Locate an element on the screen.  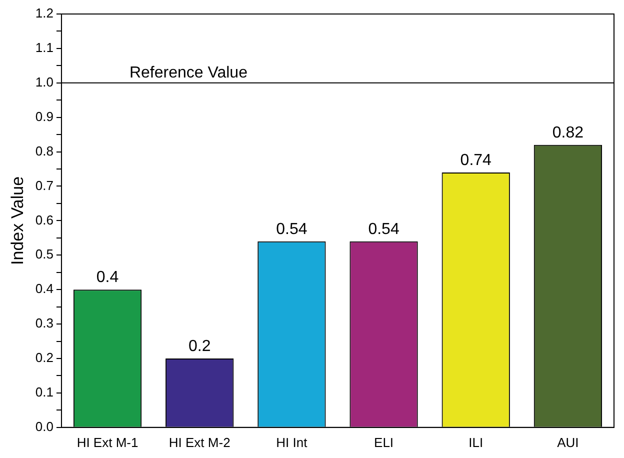
y-tick-label: 0.6 is located at coordinates (44, 220).